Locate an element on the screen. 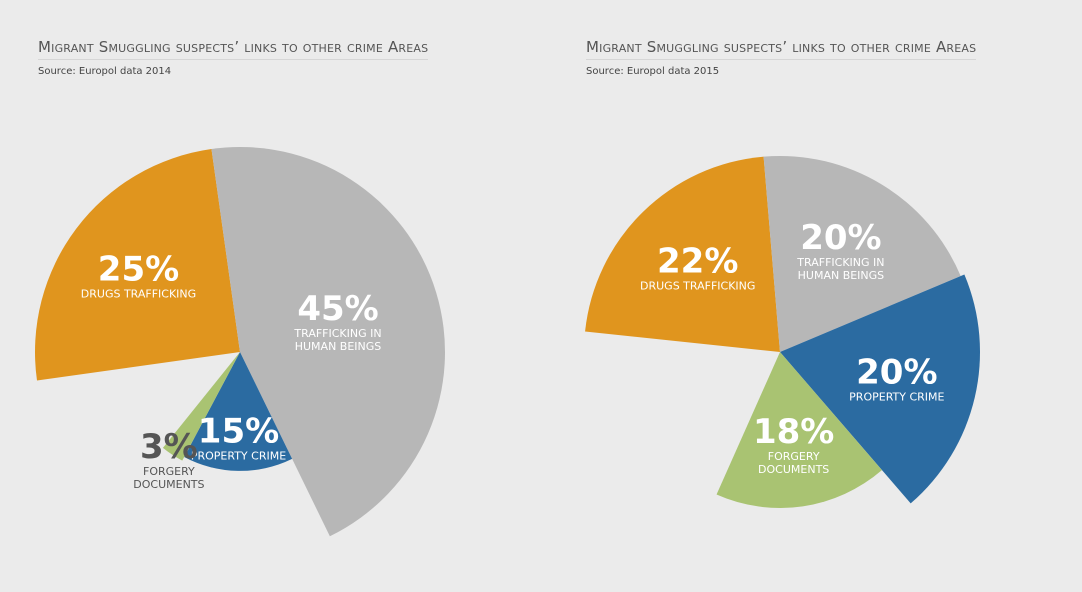  slice-value: 22% is located at coordinates (698, 261).